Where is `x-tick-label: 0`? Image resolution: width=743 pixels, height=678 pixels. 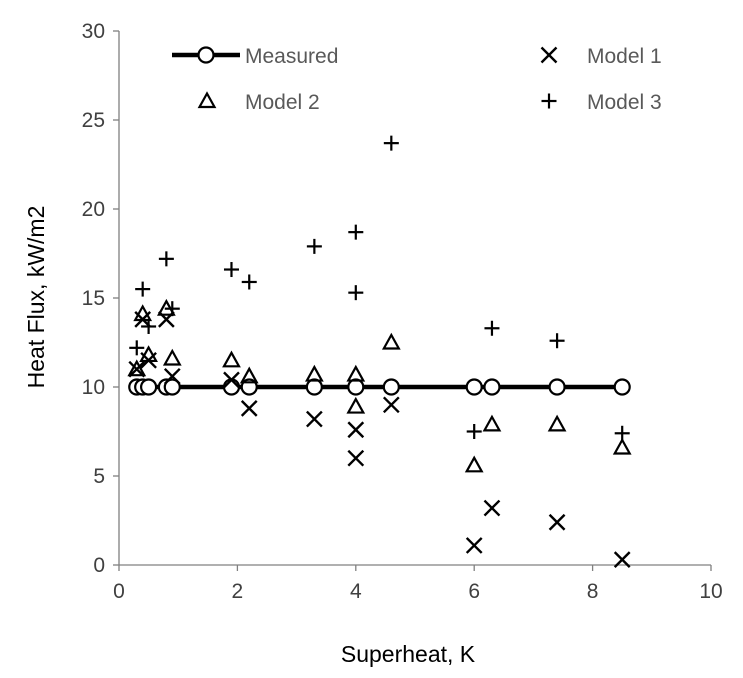 x-tick-label: 0 is located at coordinates (119, 591).